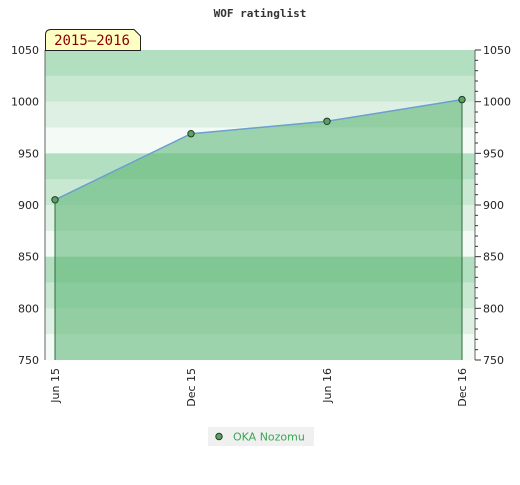  Describe the element at coordinates (493, 257) in the screenshot. I see `y-tick-label-right: 850` at that location.